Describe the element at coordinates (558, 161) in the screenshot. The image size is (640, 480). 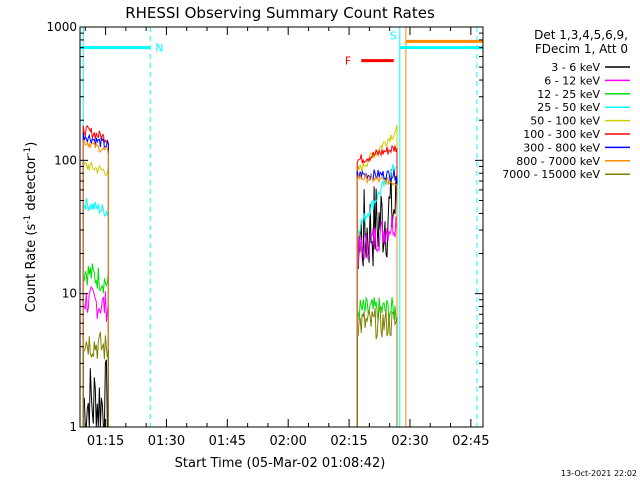
I see `legend-label: 800 - 7000 keV` at that location.